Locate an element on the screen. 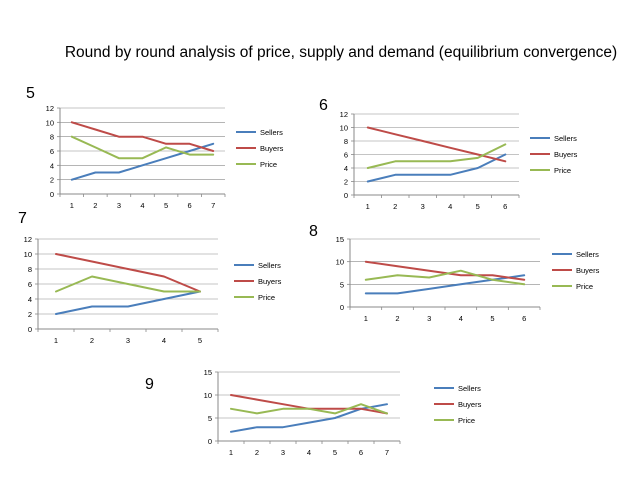 Image resolution: width=638 pixels, height=479 pixels. chart-round-8: 0 5 10 15 1 2 3 4 5 6 Sellers Buyers Price is located at coordinates (468, 279).